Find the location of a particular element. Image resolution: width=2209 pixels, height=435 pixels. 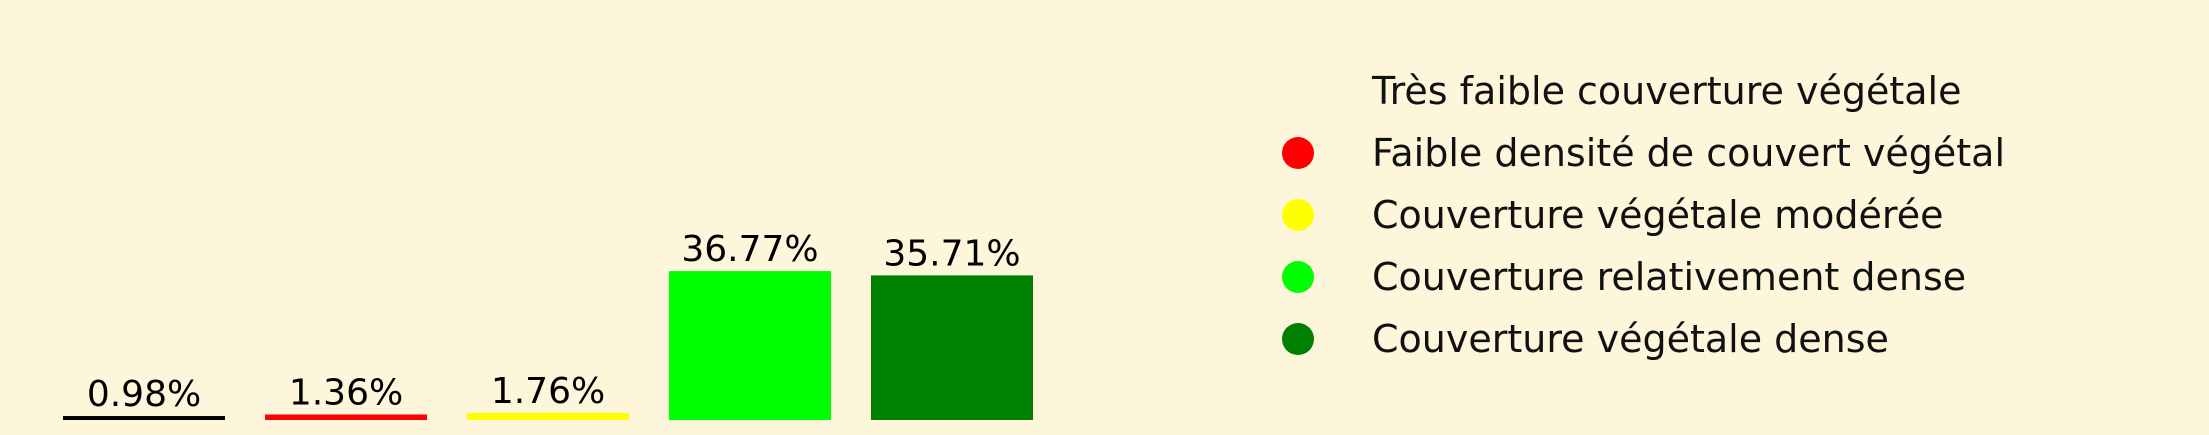

bar-data-label: 0.98% is located at coordinates (144, 394).